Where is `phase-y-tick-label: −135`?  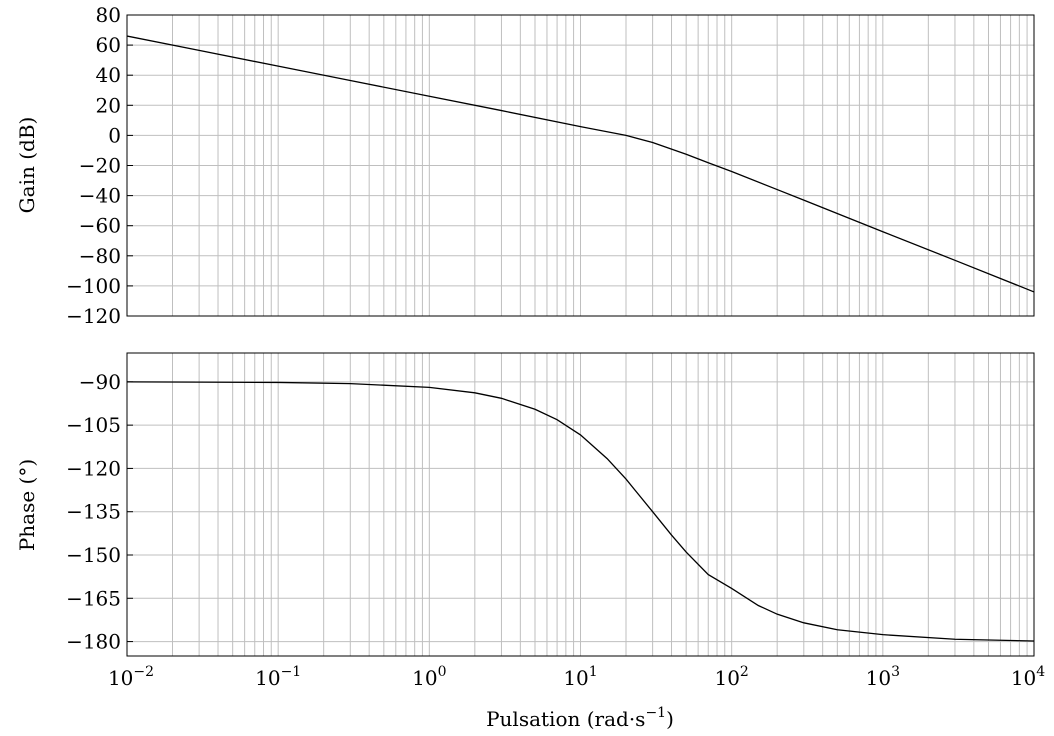
phase-y-tick-label: −135 is located at coordinates (93, 512).